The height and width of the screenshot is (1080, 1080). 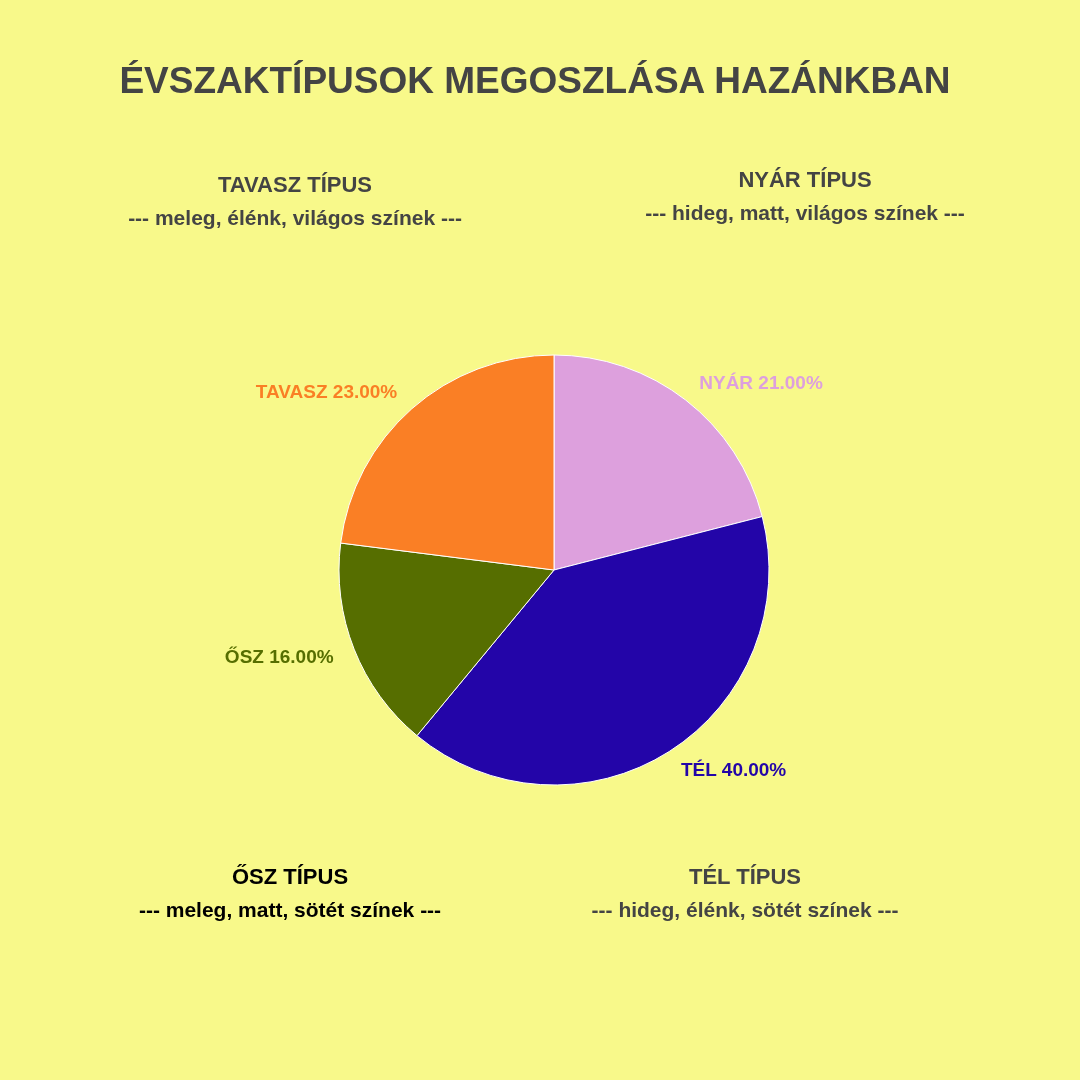 I want to click on chart-title: ÉVSZAKTÍPUSOK MEGOSZLÁSA HAZÁNKBAN, so click(x=535, y=80).